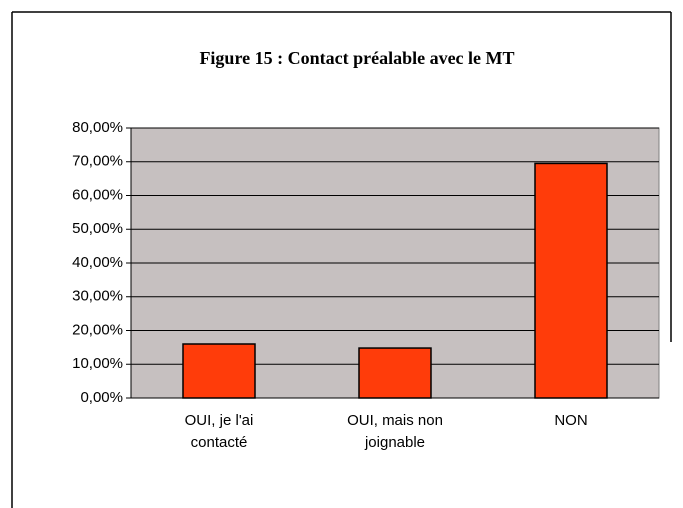 The width and height of the screenshot is (683, 508). Describe the element at coordinates (97, 161) in the screenshot. I see `y-tick-label: 70,00%` at that location.